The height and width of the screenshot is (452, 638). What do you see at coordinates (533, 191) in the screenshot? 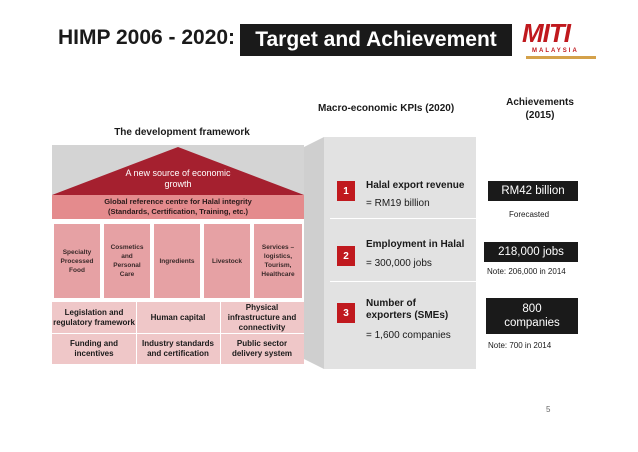
I see `achievement-box-1: RM42 billion` at bounding box center [533, 191].